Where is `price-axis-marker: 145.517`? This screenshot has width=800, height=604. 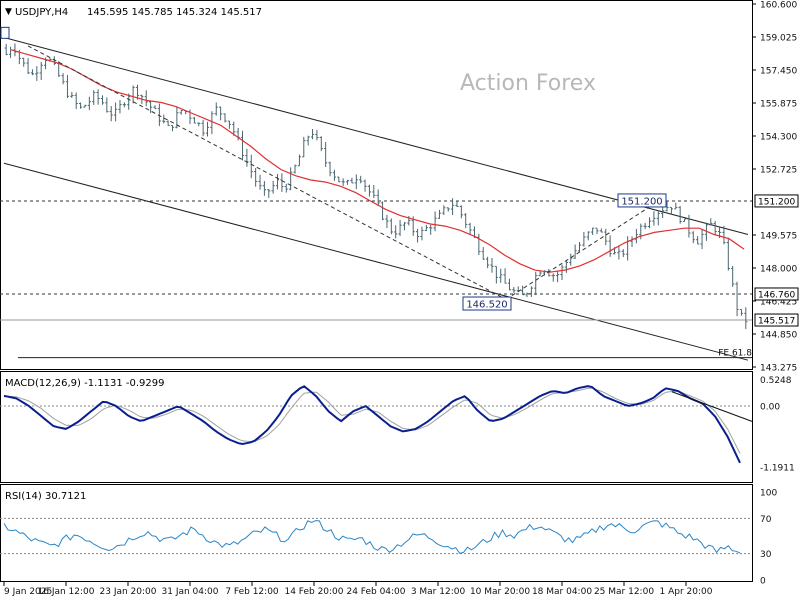 price-axis-marker: 145.517 is located at coordinates (776, 322).